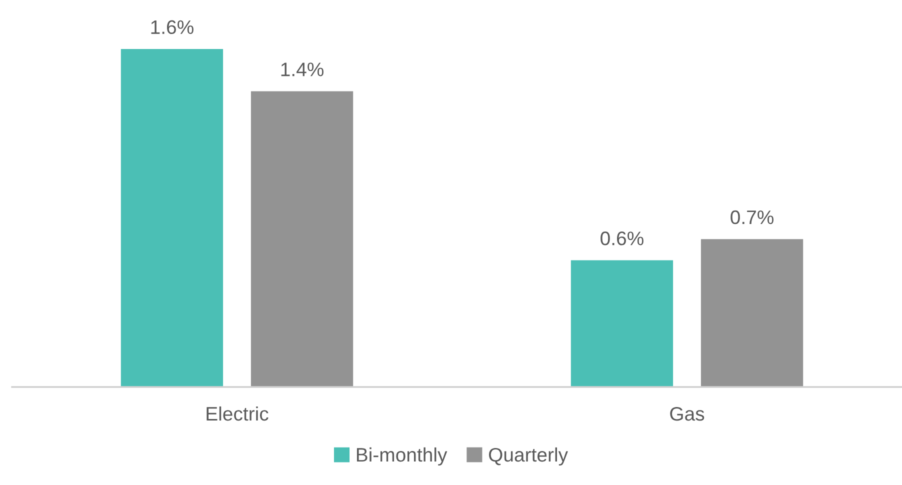  What do you see at coordinates (622, 239) in the screenshot?
I see `data-label: 0.6%` at bounding box center [622, 239].